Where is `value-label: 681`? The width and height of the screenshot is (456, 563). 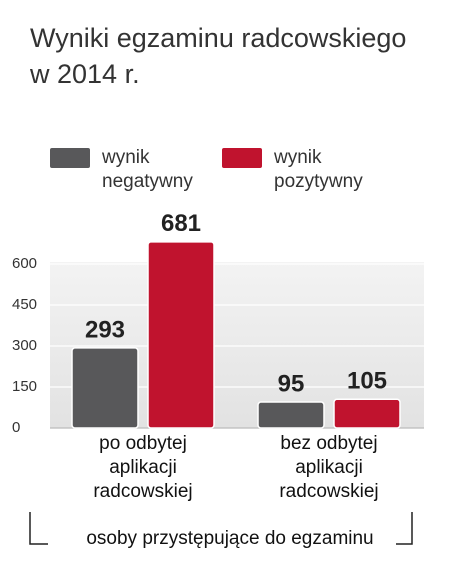
value-label: 681 is located at coordinates (181, 223).